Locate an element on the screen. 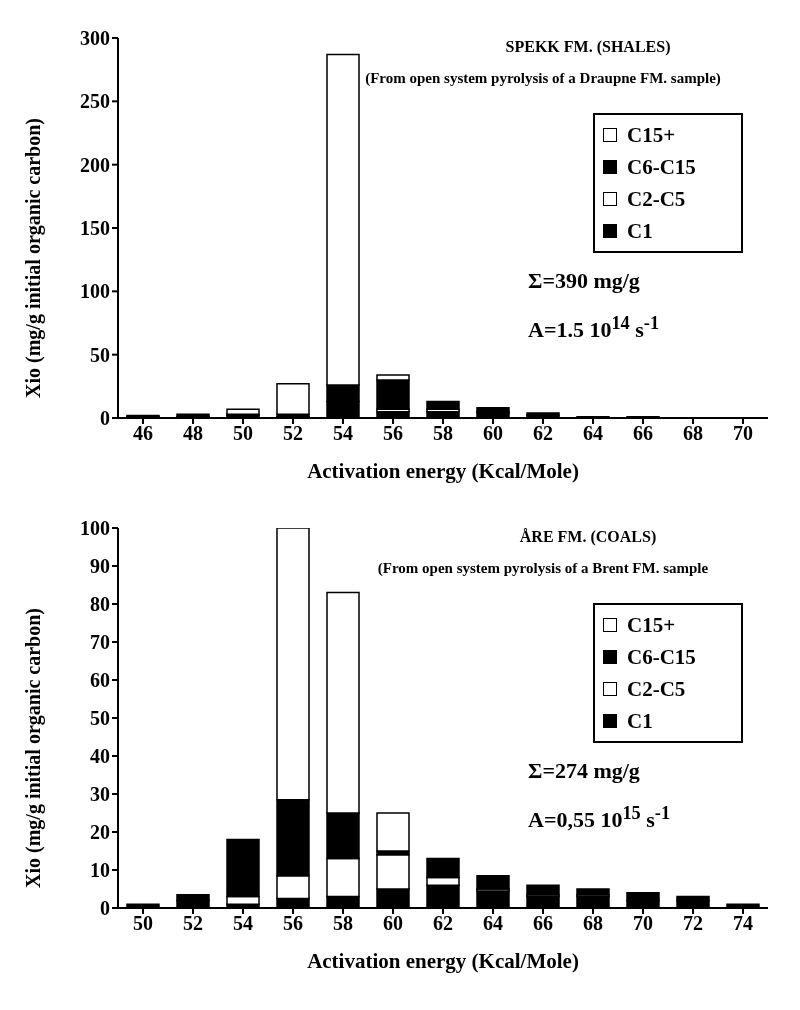 This screenshot has width=800, height=1010. y-tick-label: 300 is located at coordinates (95, 38).